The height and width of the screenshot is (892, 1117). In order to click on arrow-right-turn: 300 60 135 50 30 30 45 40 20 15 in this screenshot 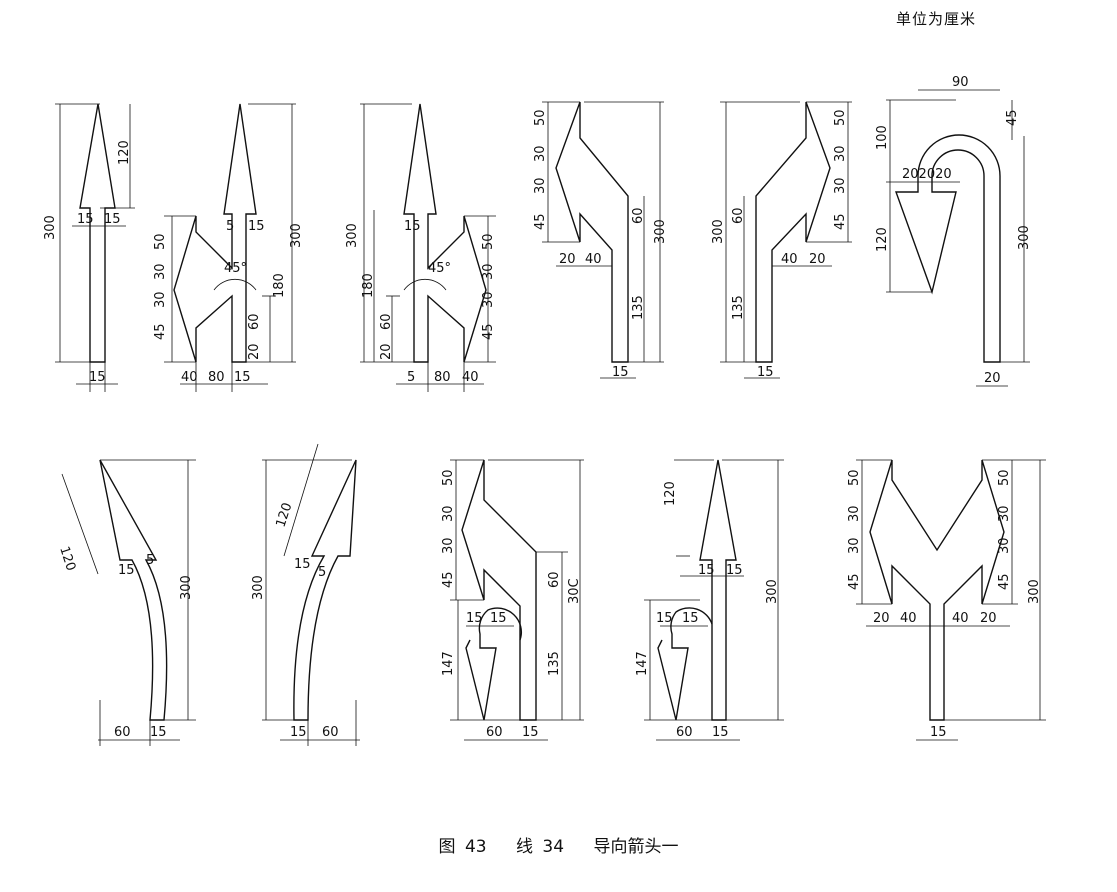, I will do `click(781, 240)`.